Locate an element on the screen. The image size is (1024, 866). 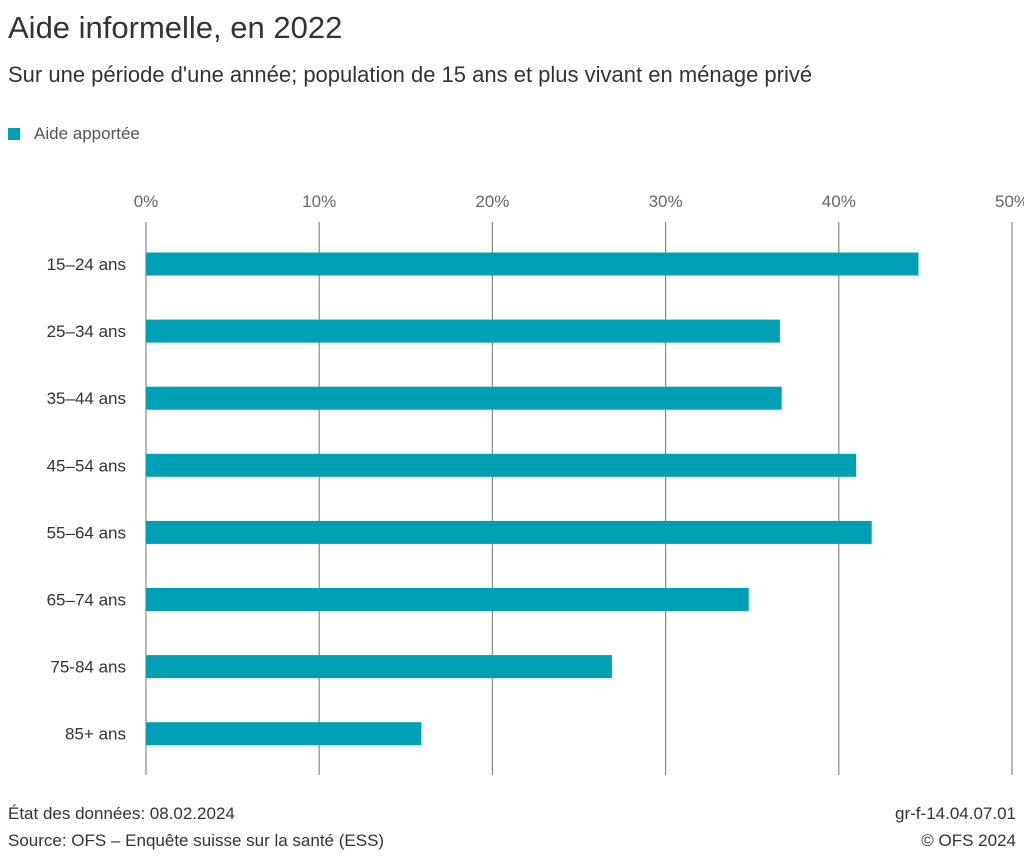
x-tick-label: 20% is located at coordinates (492, 201).